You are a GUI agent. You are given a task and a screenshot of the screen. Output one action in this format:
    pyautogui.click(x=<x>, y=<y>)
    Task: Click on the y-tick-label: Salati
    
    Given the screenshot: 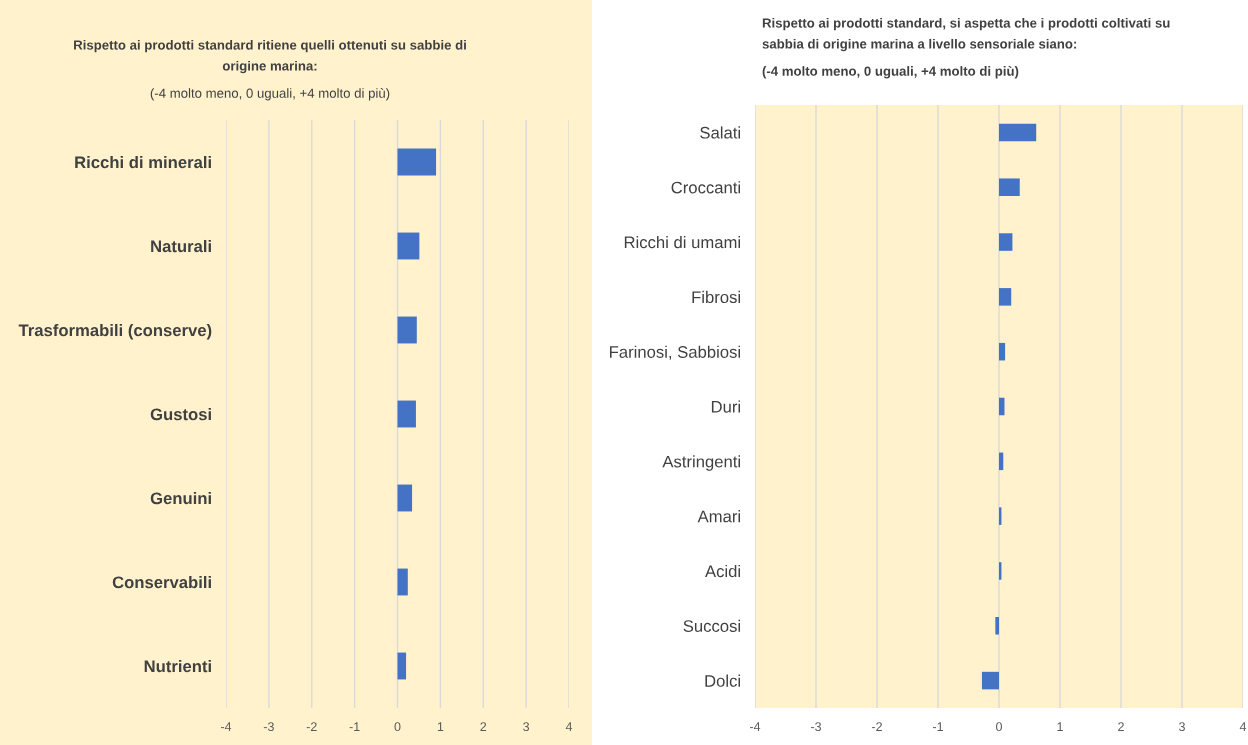 What is the action you would take?
    pyautogui.click(x=720, y=132)
    